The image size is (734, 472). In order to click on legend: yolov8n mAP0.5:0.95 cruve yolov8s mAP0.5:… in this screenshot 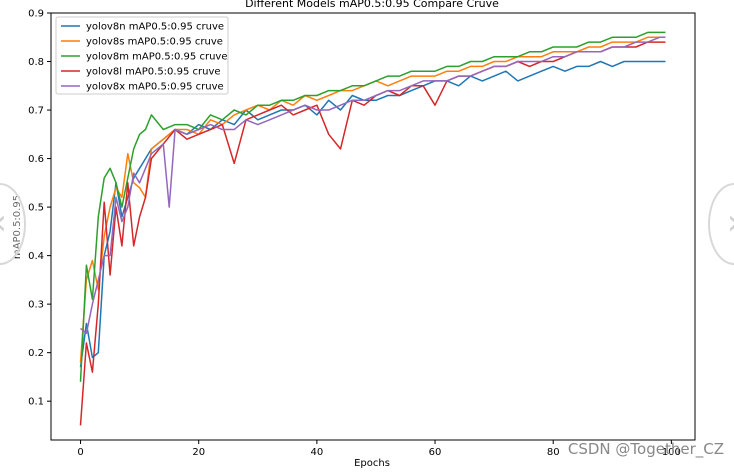, I will do `click(142, 55)`.